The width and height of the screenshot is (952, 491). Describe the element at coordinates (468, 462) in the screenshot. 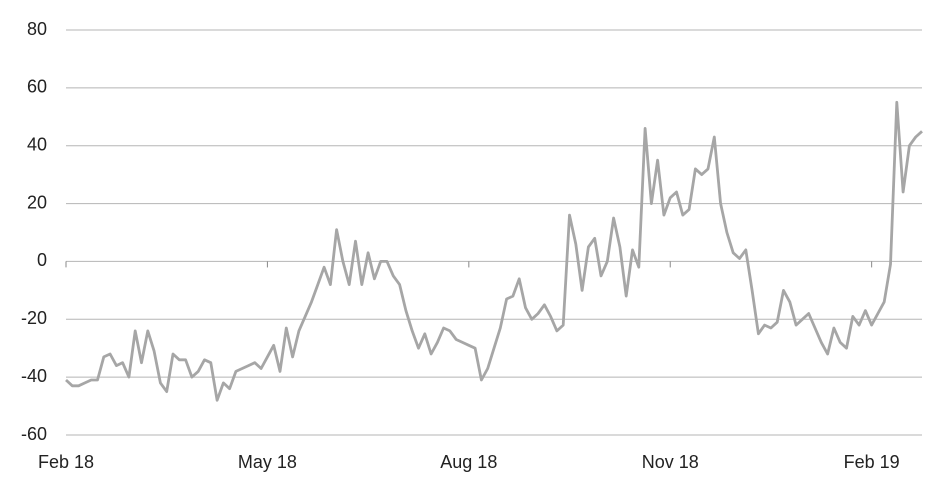

I see `x-tick-label: Aug 18` at that location.